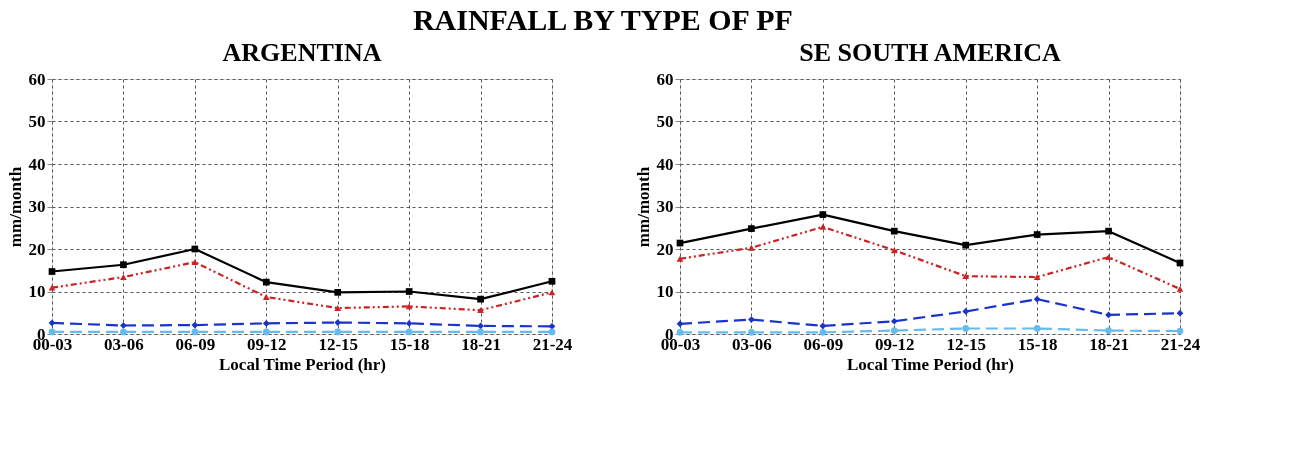 Image resolution: width=1307 pixels, height=458 pixels. I want to click on chart-title: SE SOUTH AMERICA, so click(930, 52).